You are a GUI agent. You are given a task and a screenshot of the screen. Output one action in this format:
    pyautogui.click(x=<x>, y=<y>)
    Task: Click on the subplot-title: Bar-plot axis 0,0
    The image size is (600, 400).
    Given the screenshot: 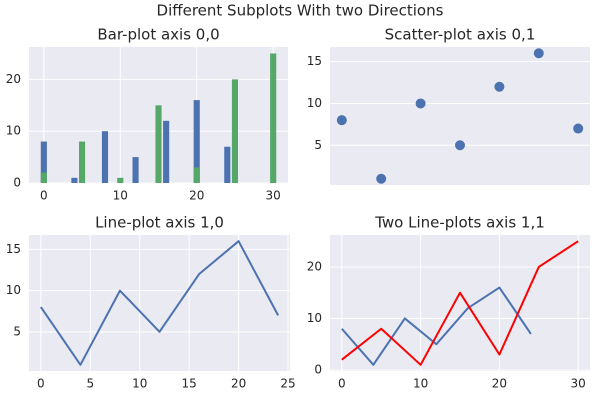 What is the action you would take?
    pyautogui.click(x=158, y=35)
    